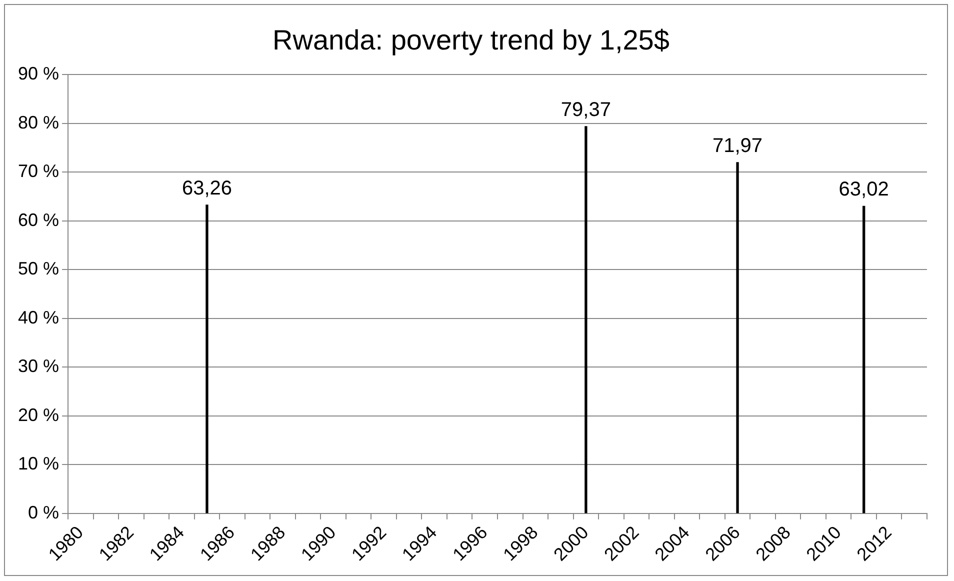  I want to click on data-label: 63,26, so click(207, 188).